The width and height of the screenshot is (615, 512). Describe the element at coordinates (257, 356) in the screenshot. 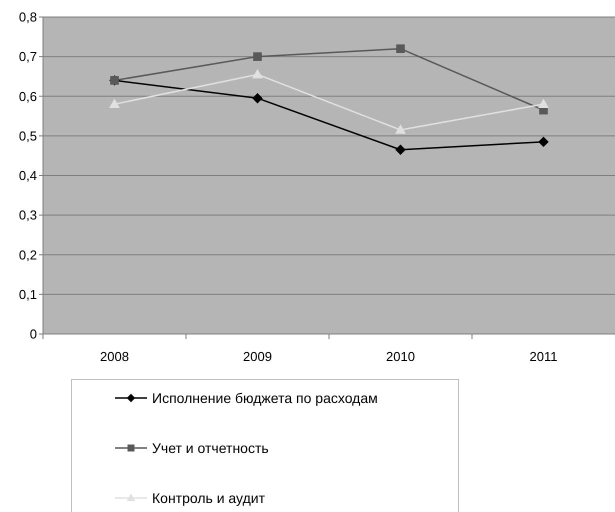

I see `x-tick-label: 2009` at that location.